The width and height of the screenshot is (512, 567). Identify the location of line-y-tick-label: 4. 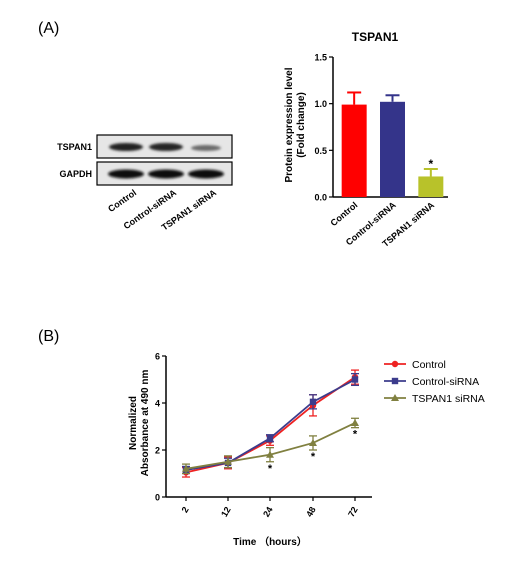
(157, 404).